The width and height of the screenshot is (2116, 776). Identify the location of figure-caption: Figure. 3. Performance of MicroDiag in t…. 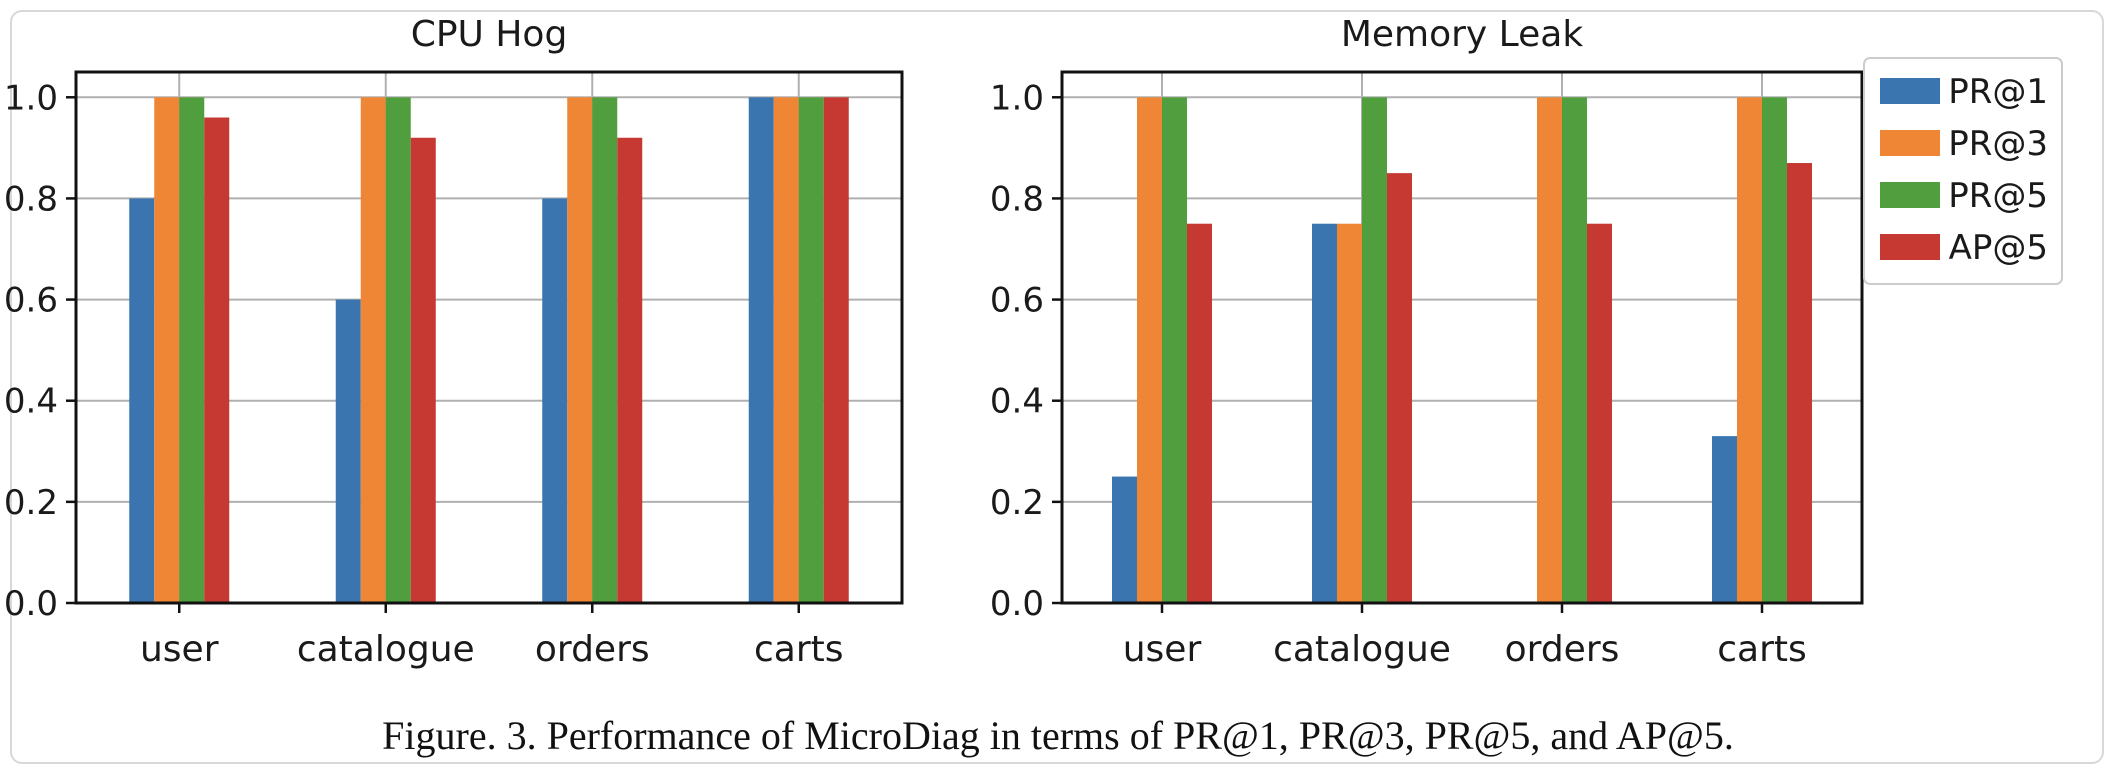
(1058, 735).